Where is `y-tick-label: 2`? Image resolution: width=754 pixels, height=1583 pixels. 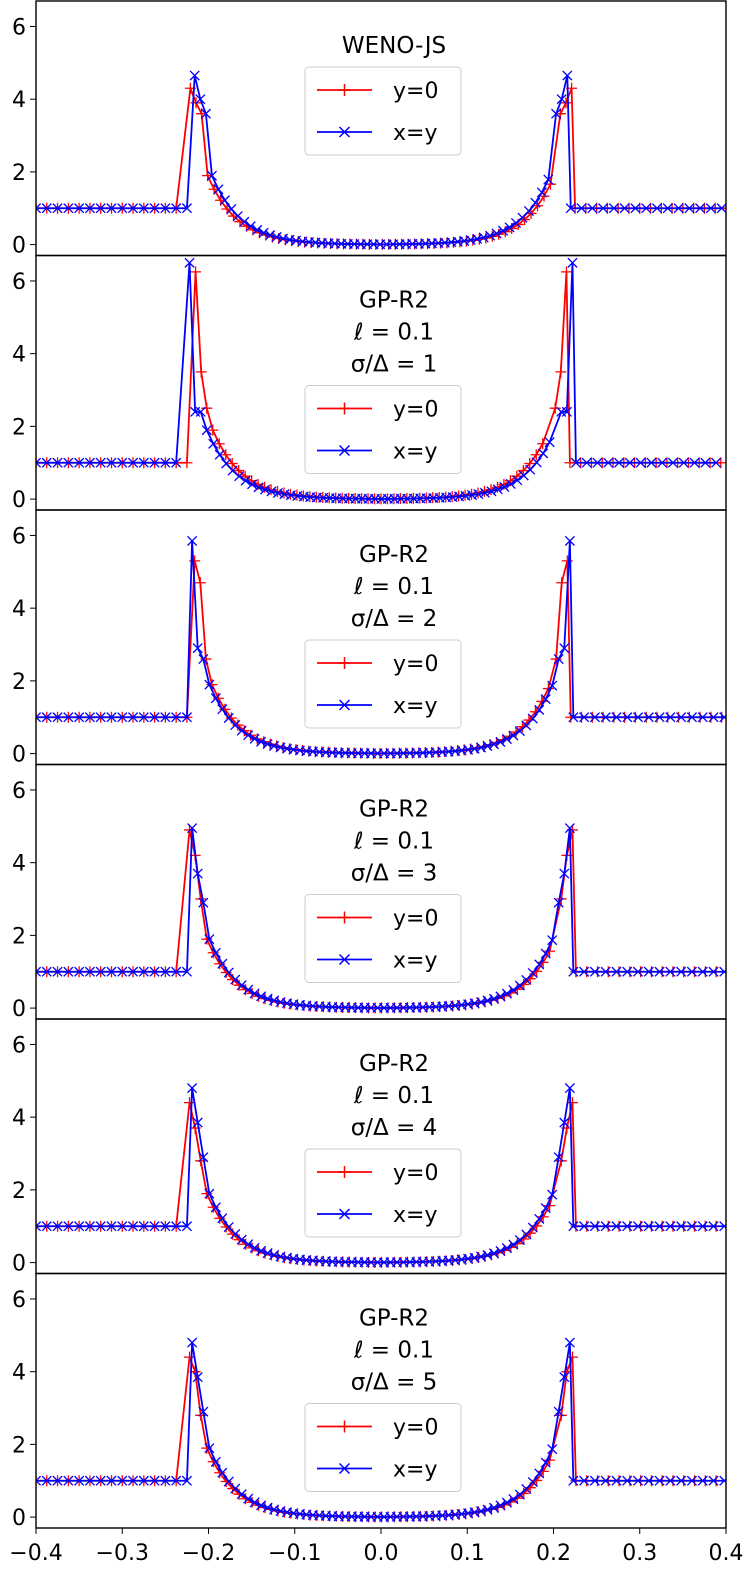
y-tick-label: 2 is located at coordinates (19, 682).